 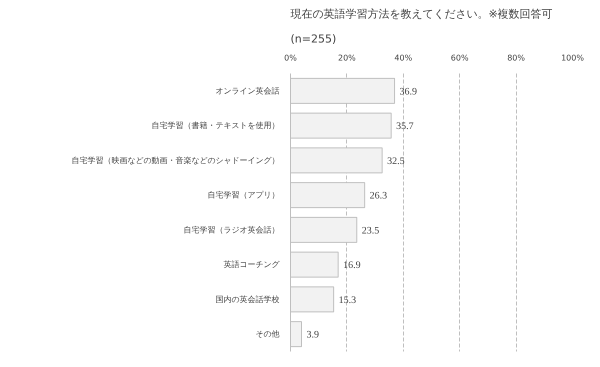 I want to click on data-label: 36.9, so click(x=409, y=92).